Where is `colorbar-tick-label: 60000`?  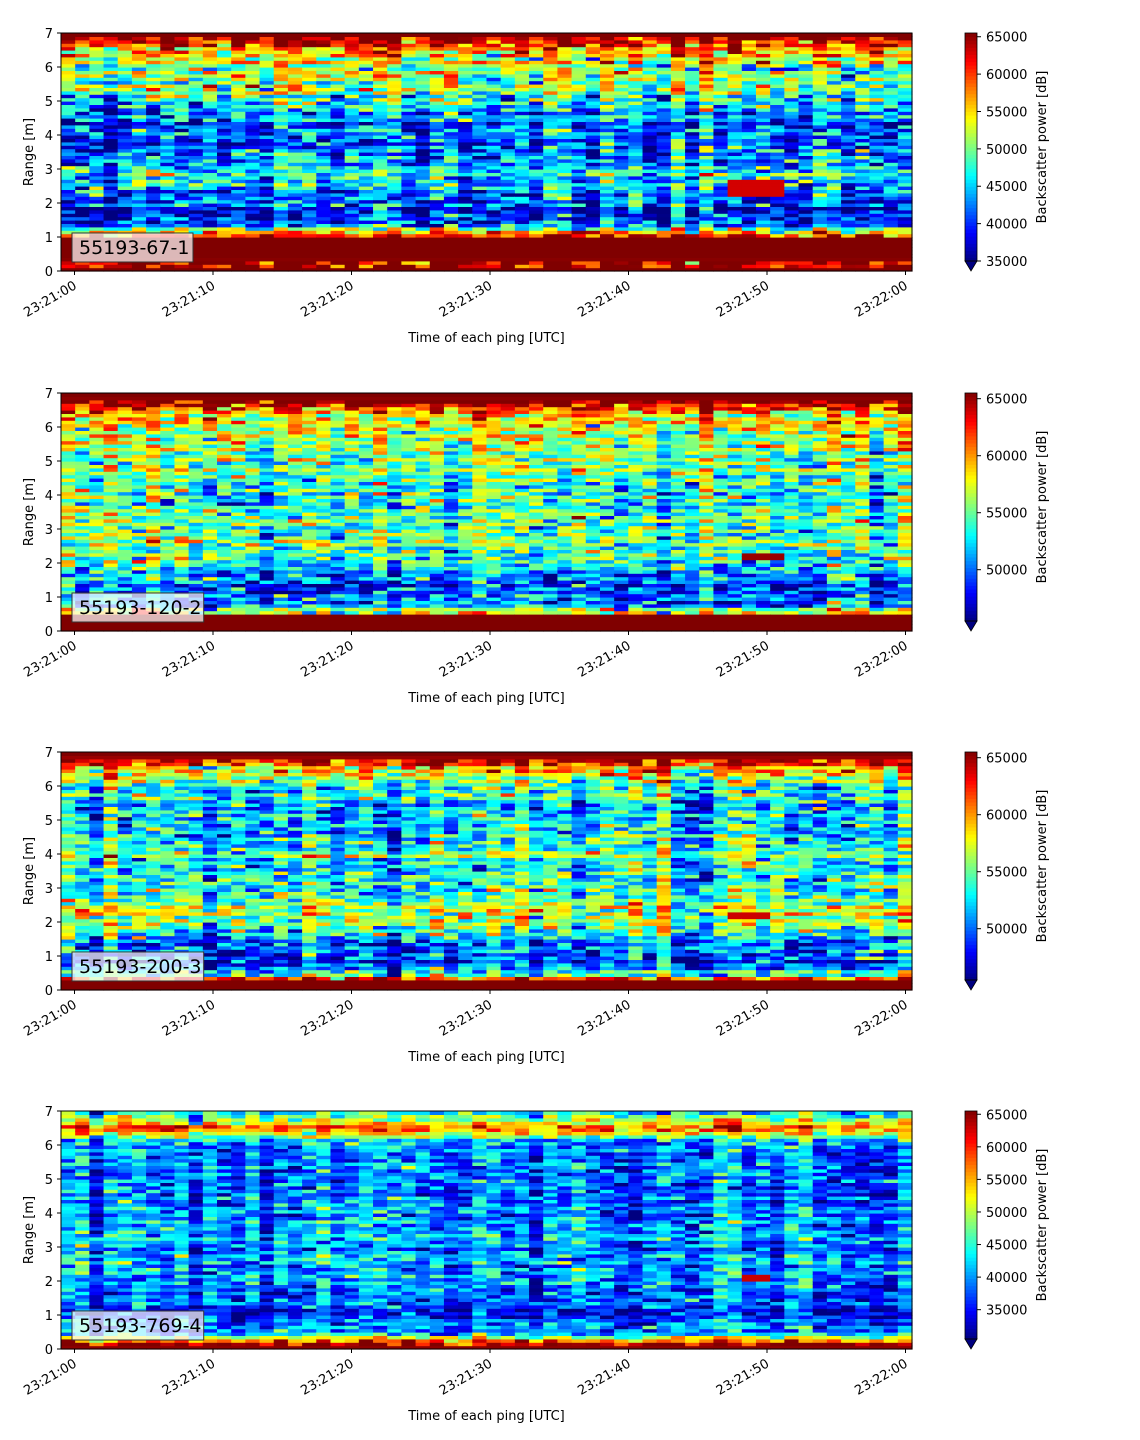 colorbar-tick-label: 60000 is located at coordinates (1006, 75).